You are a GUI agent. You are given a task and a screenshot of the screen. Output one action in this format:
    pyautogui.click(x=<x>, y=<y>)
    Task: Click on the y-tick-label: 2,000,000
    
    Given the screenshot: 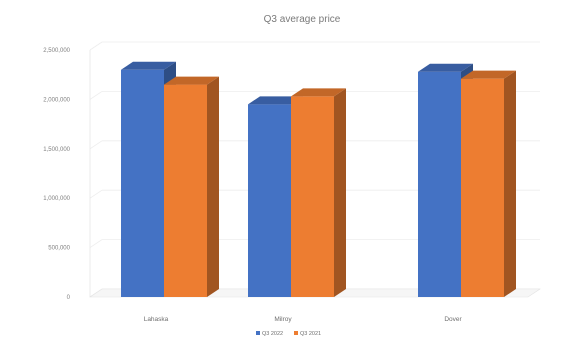 What is the action you would take?
    pyautogui.click(x=56, y=100)
    